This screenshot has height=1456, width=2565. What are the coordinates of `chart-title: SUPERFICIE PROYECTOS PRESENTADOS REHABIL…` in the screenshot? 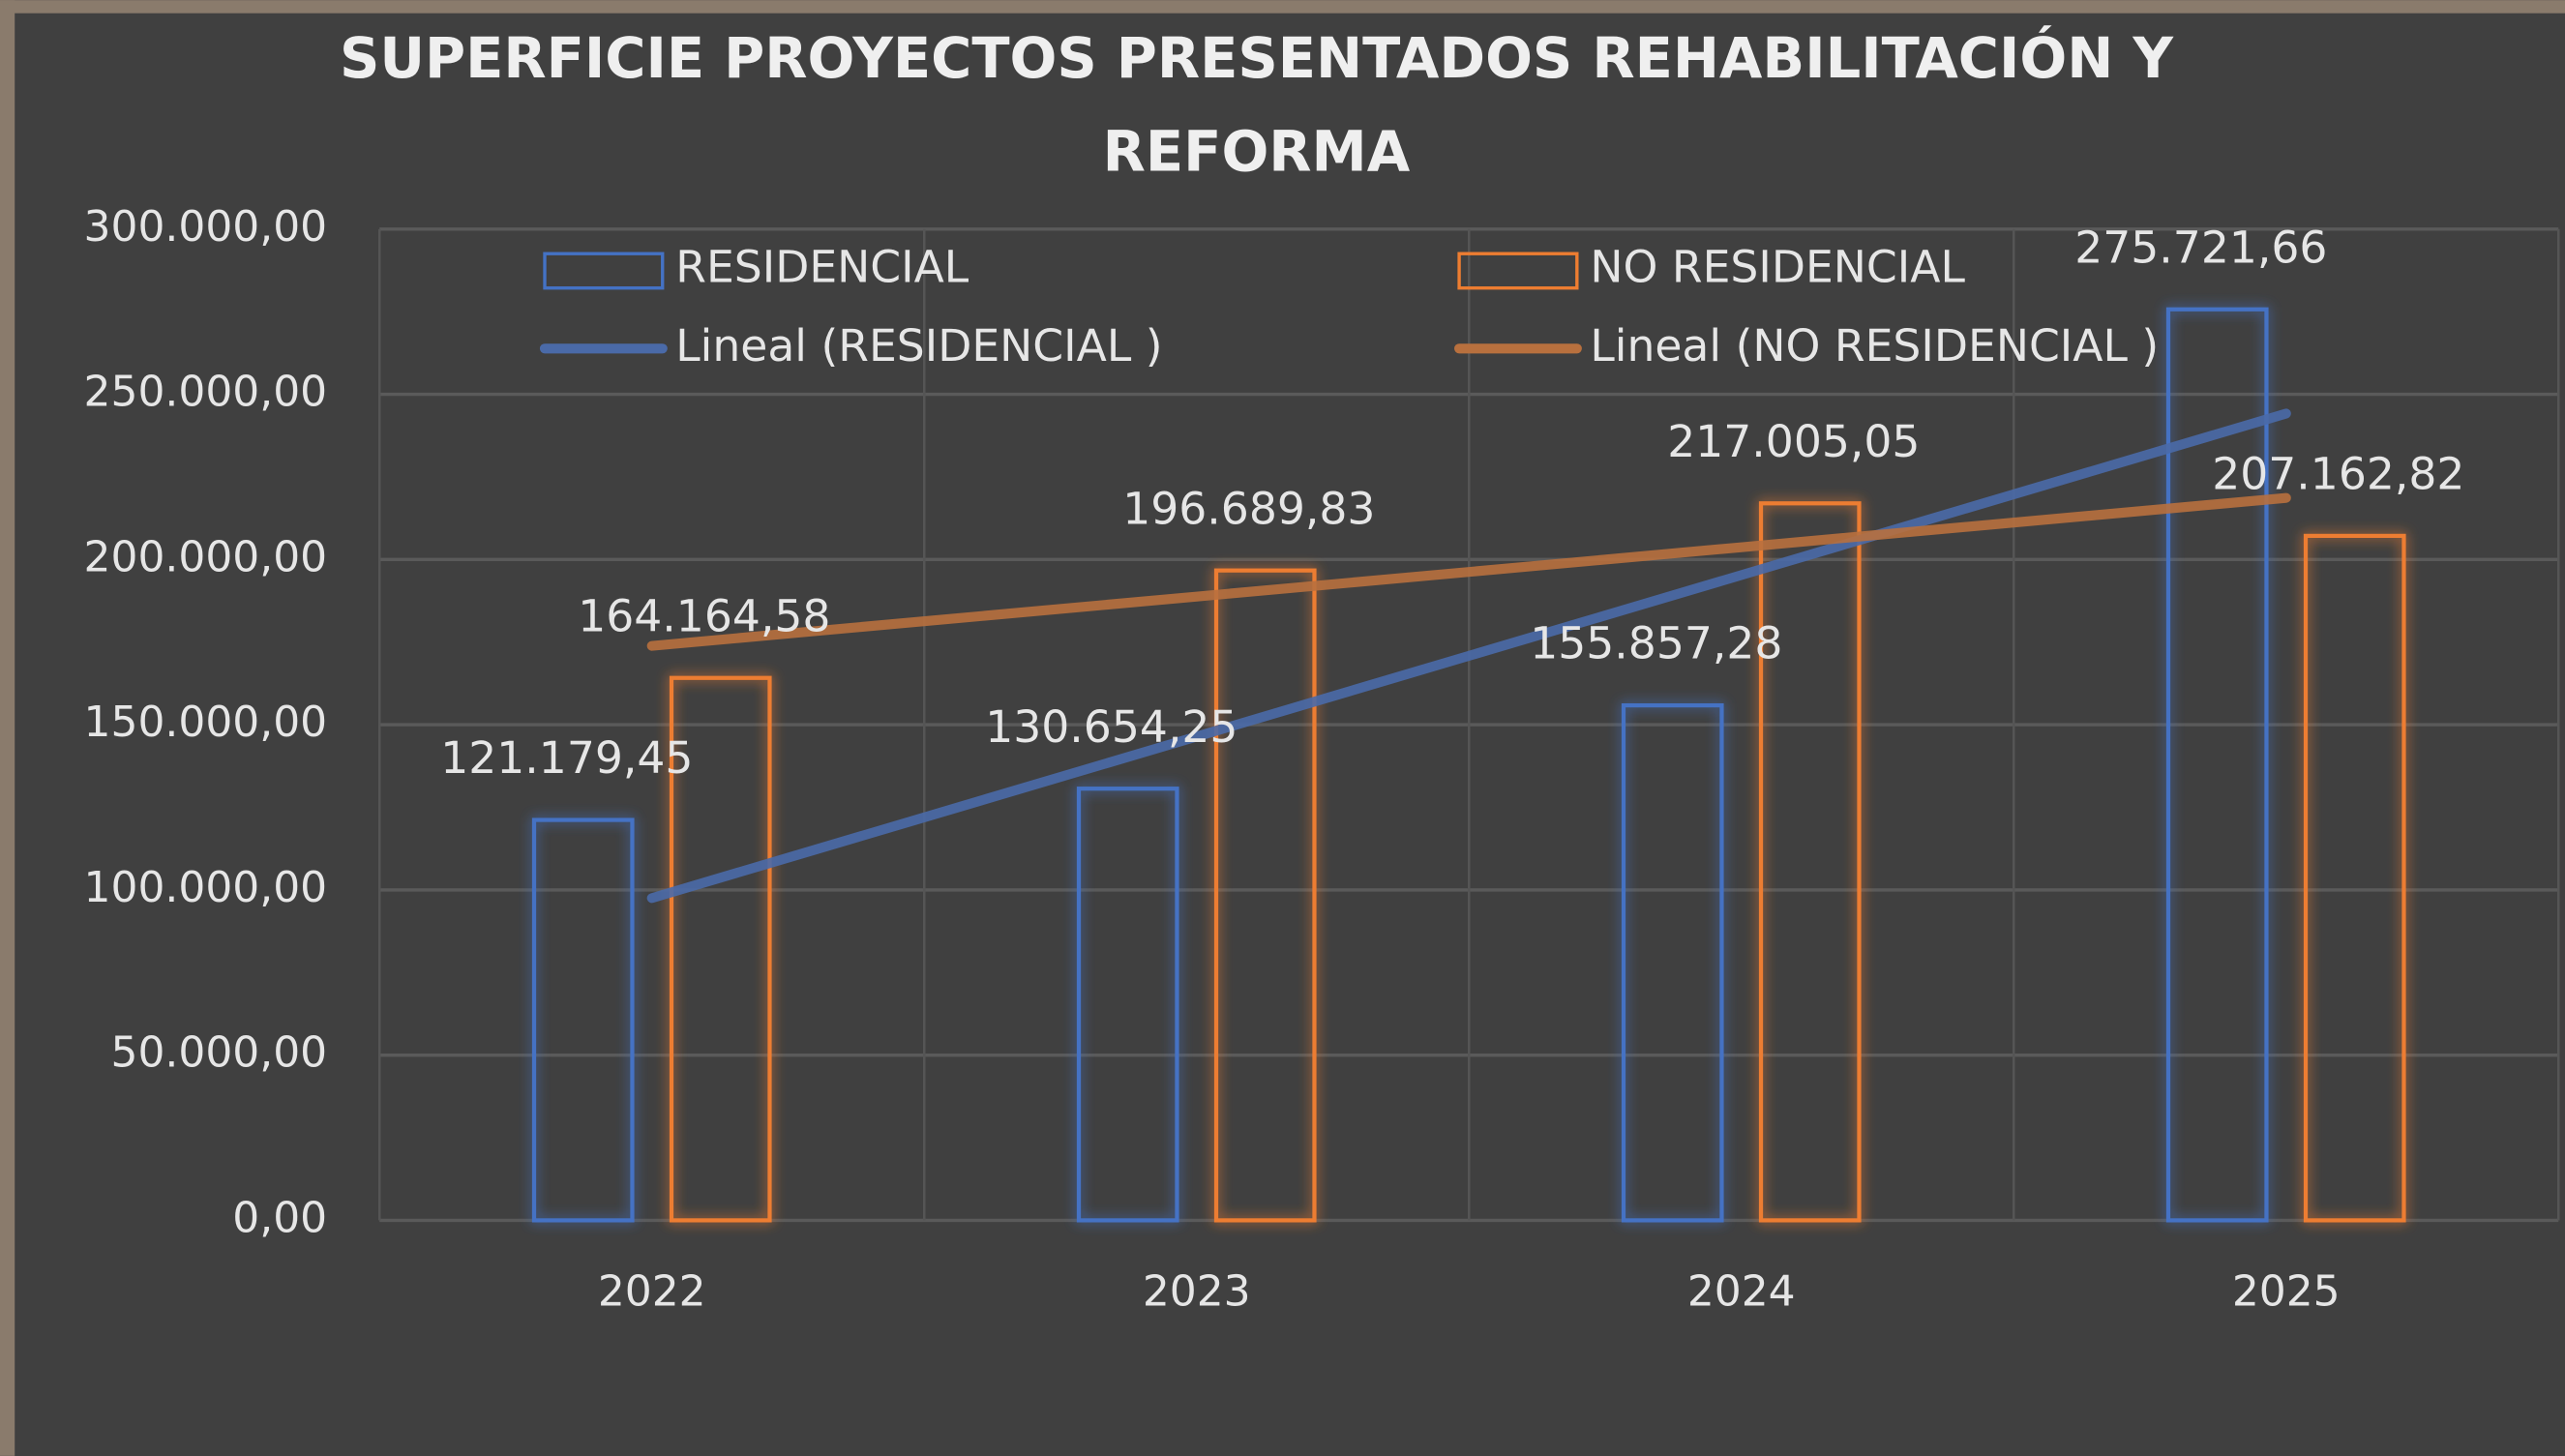 It's located at (1257, 58).